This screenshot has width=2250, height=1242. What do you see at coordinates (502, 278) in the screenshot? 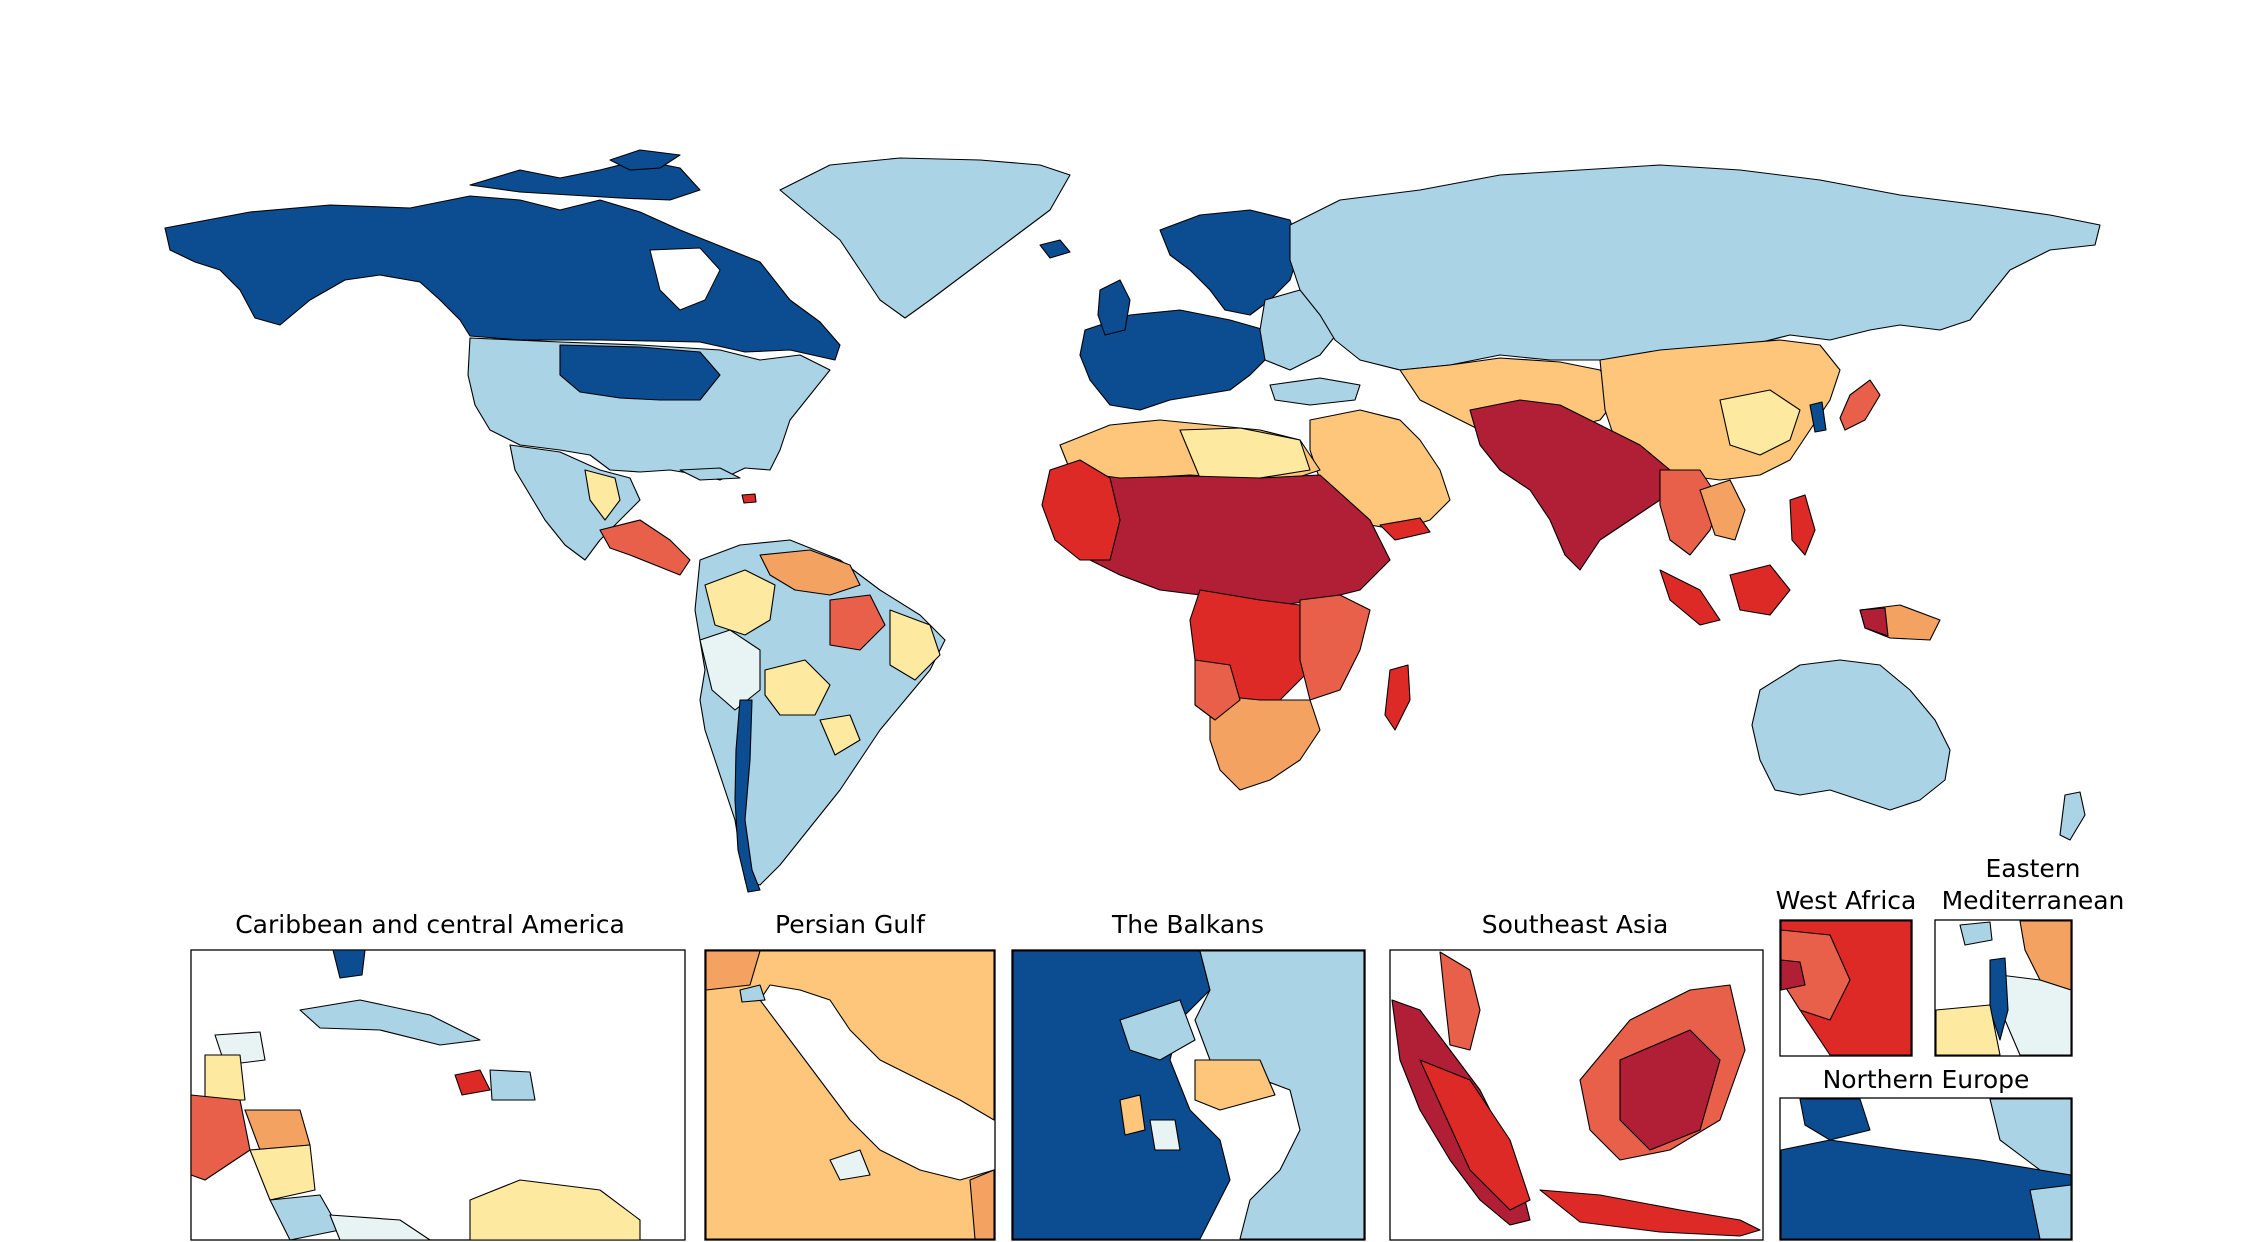
I see `region-canada-alaska` at bounding box center [502, 278].